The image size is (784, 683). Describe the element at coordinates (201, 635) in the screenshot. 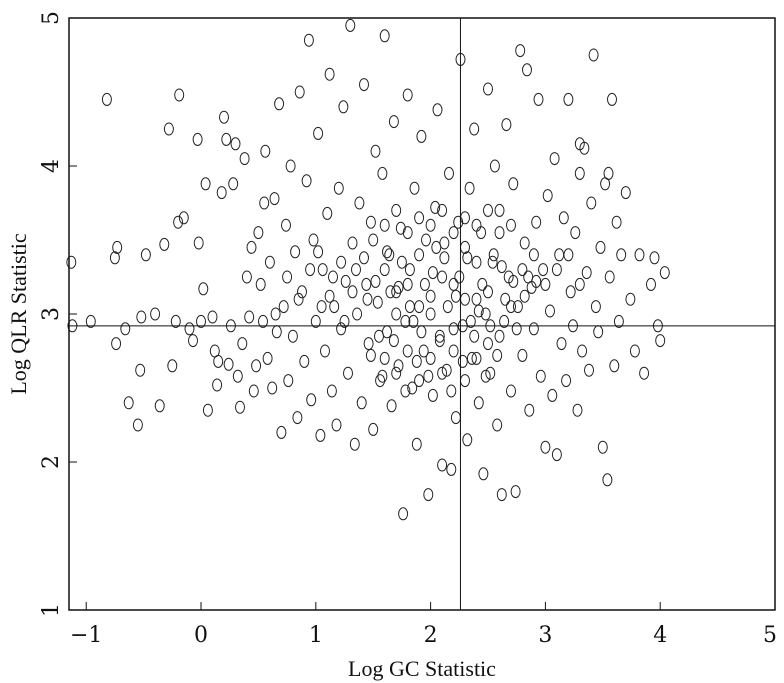

I see `x-tick-label: 0` at that location.